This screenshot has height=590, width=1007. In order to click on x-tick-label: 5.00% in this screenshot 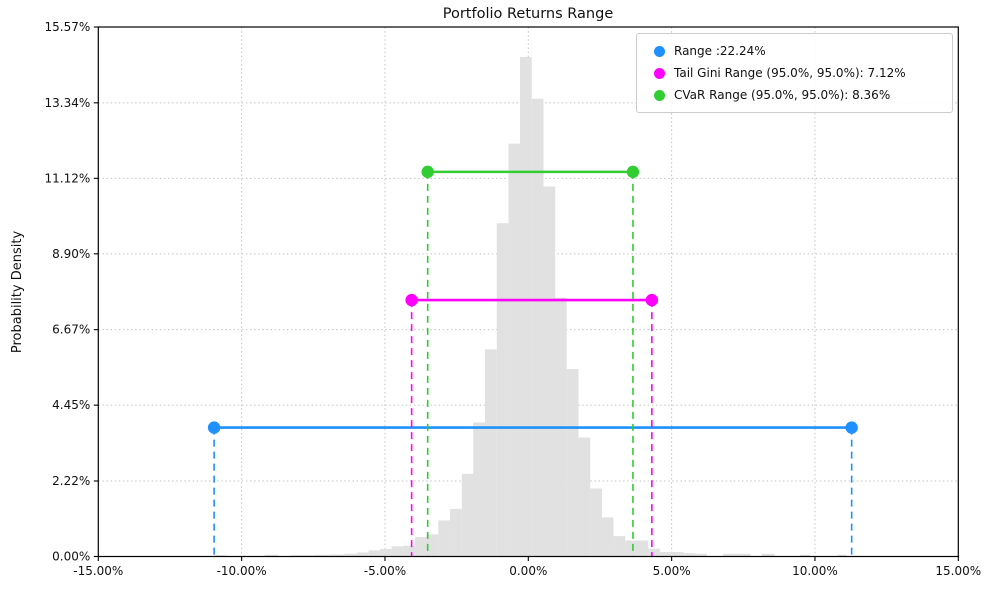, I will do `click(672, 571)`.